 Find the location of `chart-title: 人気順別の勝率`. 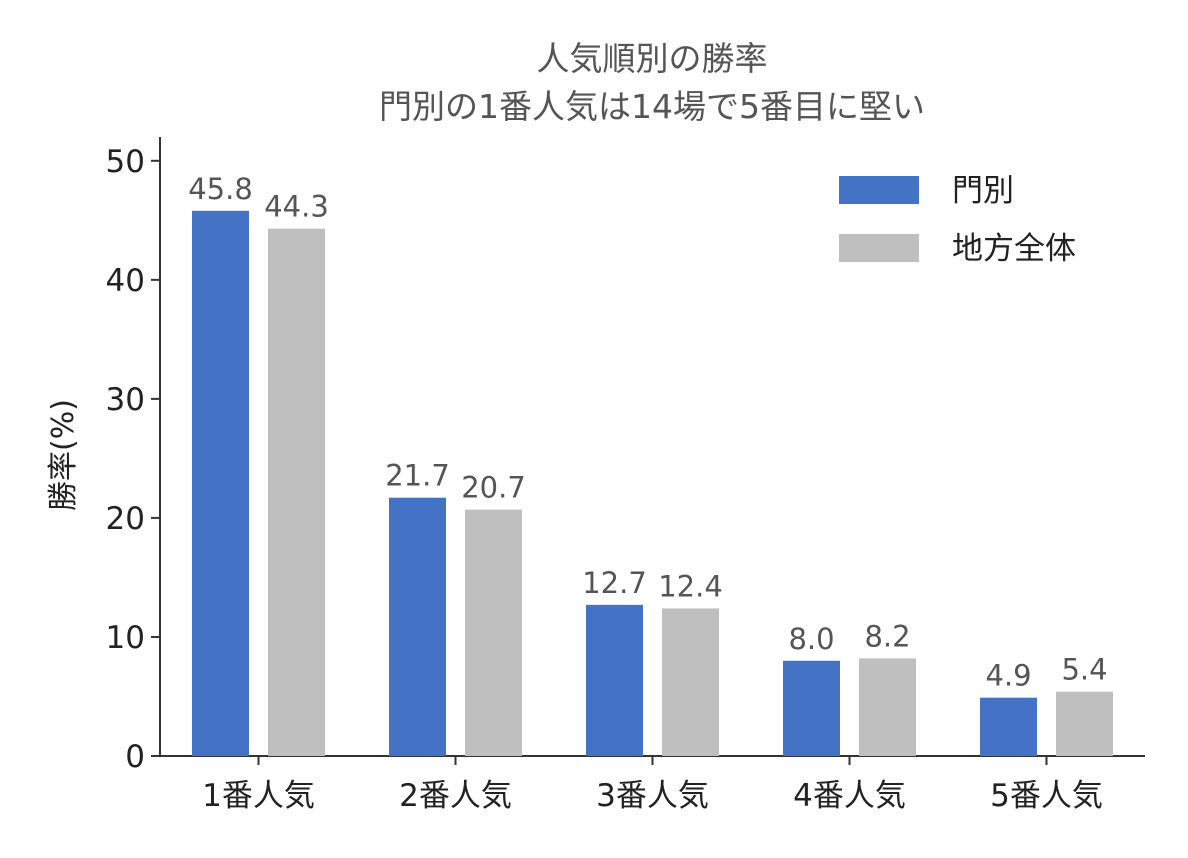

chart-title: 人気順別の勝率 is located at coordinates (652, 58).